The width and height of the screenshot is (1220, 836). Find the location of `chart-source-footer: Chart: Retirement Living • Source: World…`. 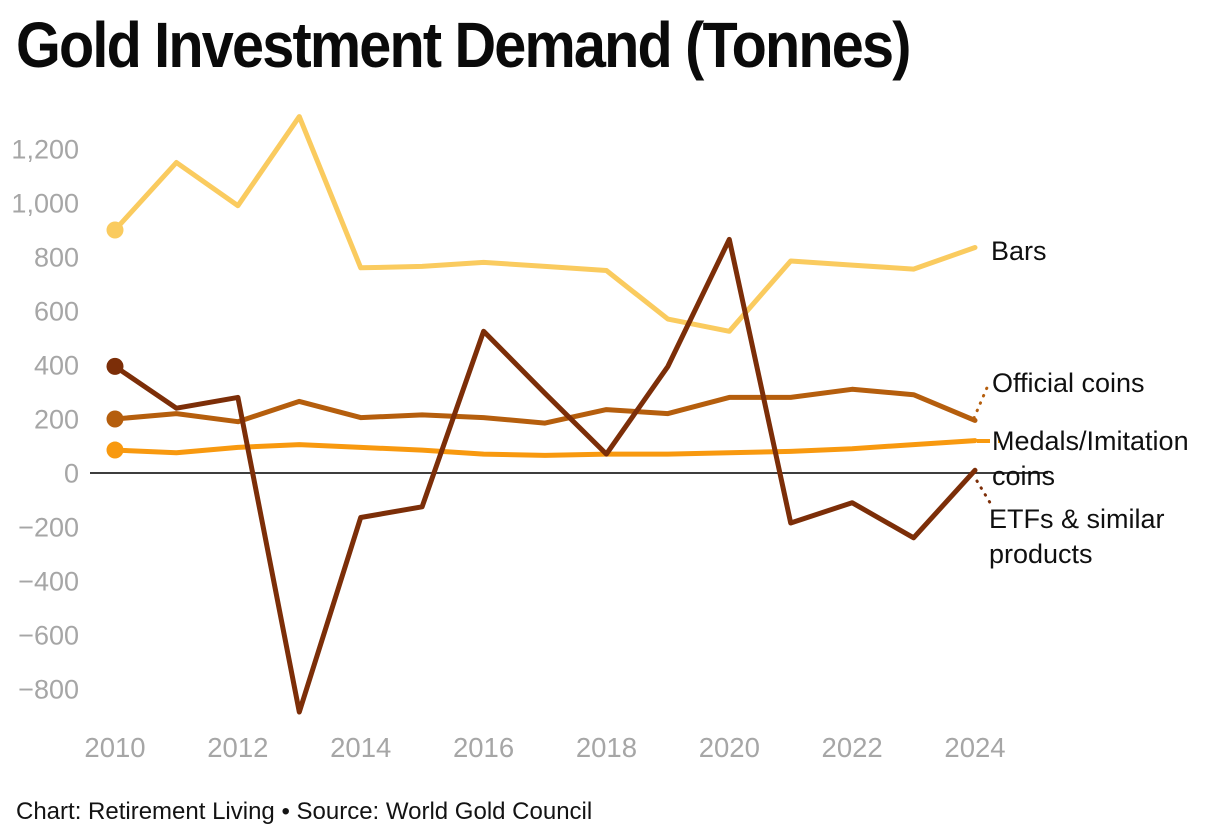

chart-source-footer: Chart: Retirement Living • Source: World… is located at coordinates (304, 811).